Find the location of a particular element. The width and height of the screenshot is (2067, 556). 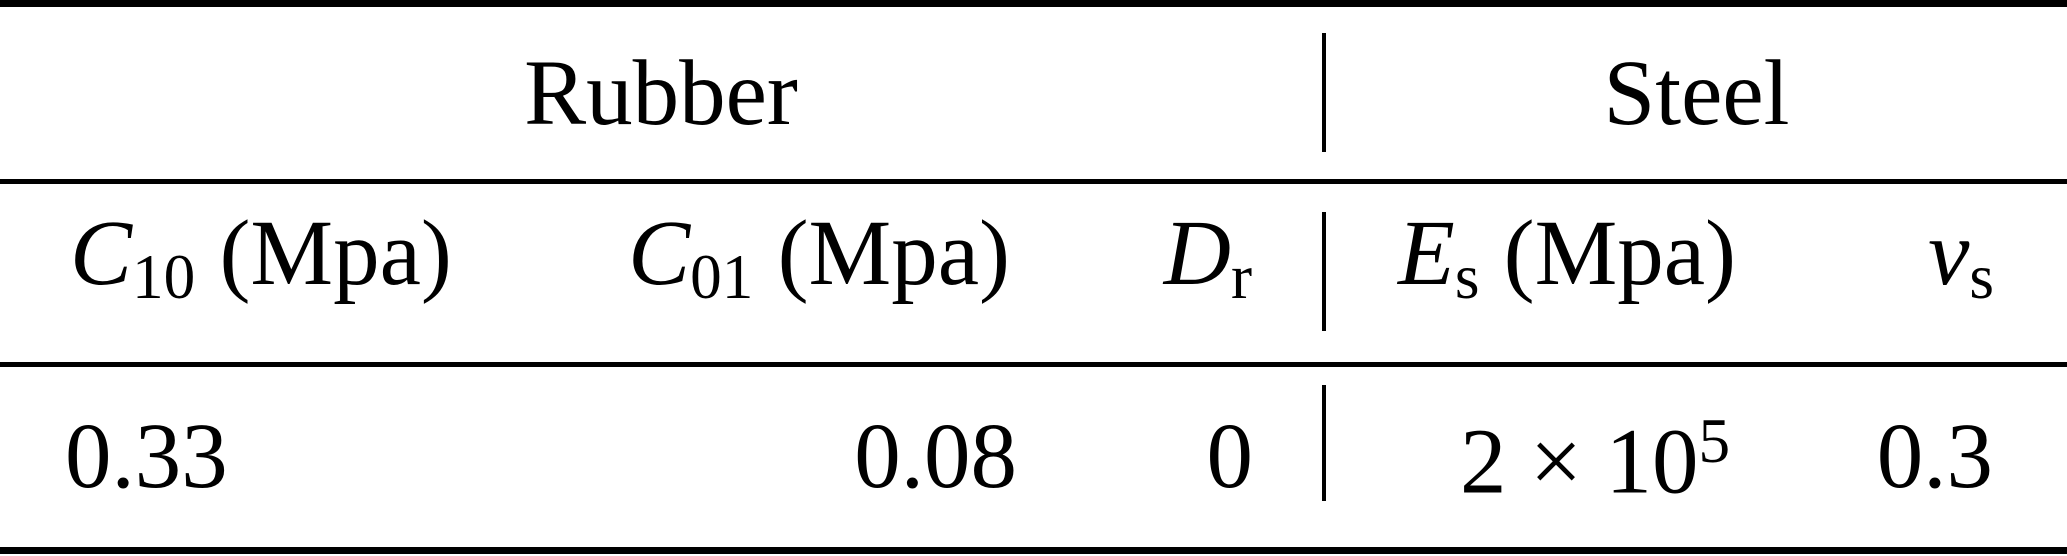

symbol-es: E is located at coordinates (1426, 253).